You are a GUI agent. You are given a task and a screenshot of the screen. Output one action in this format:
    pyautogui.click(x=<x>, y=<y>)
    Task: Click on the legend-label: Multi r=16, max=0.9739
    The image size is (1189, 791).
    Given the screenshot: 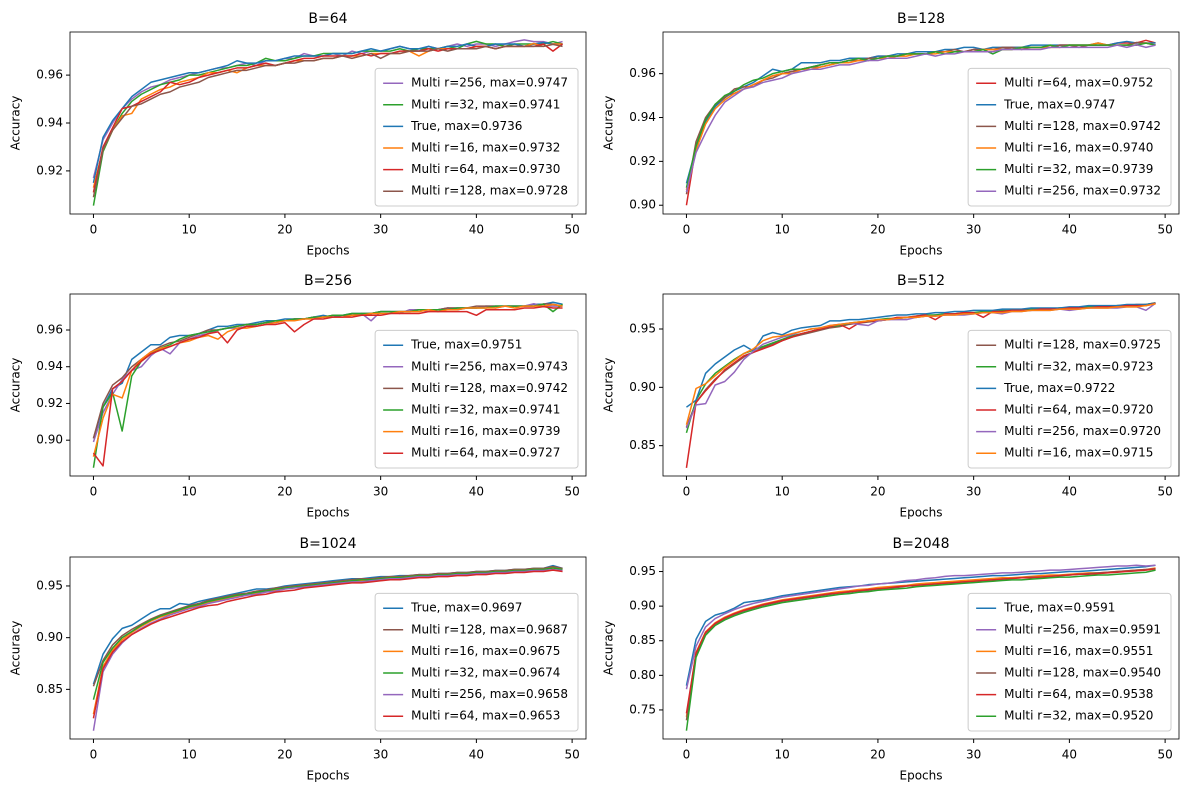 What is the action you would take?
    pyautogui.click(x=485, y=431)
    